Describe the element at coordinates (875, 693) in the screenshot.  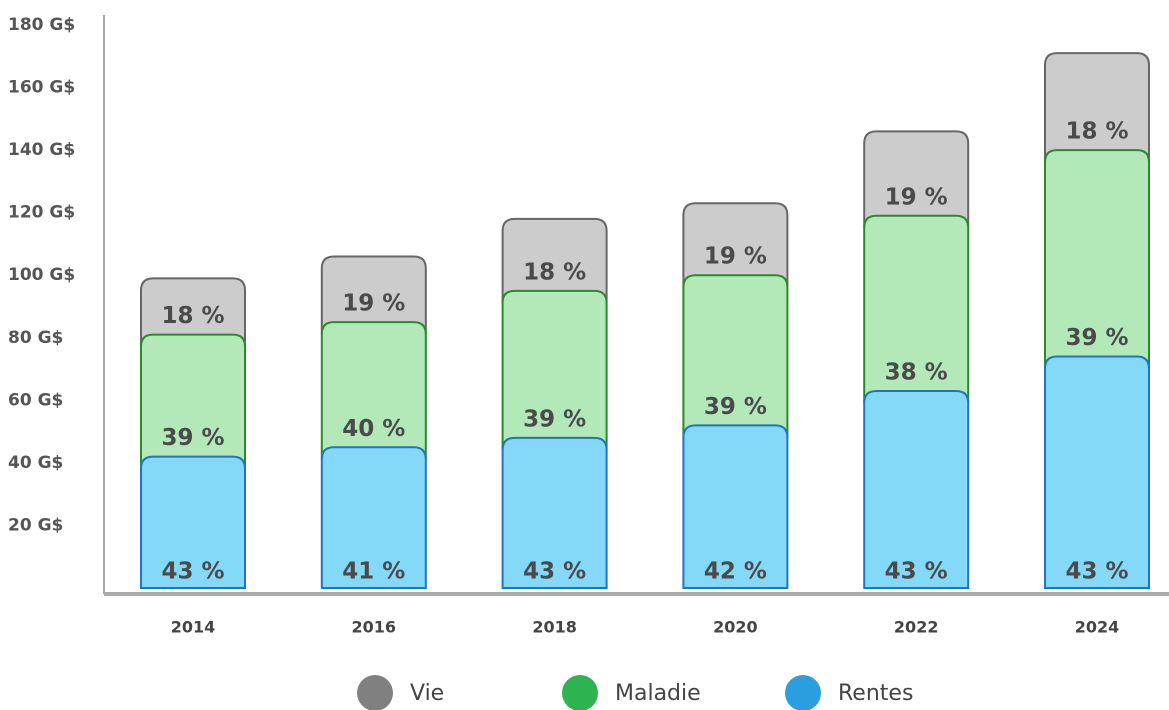
I see `legend-label: Rentes` at that location.